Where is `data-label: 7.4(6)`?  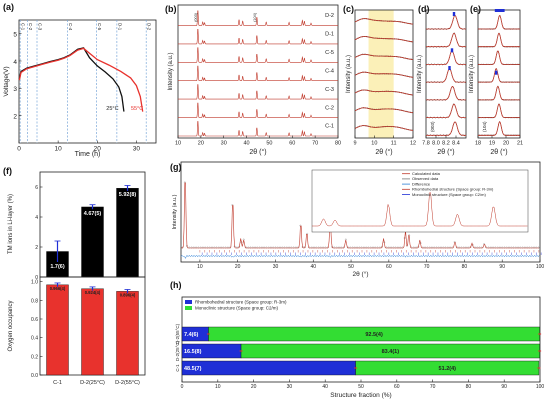 data-label: 7.4(6) is located at coordinates (191, 335).